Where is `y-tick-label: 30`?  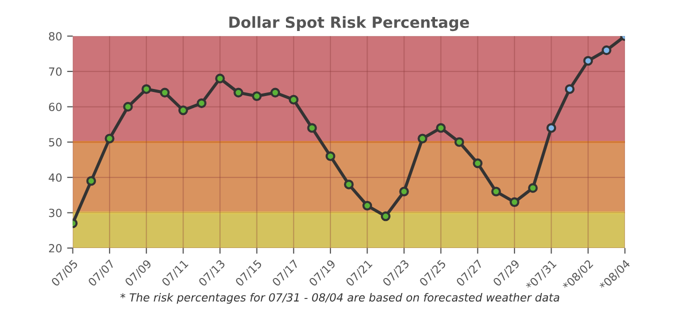 y-tick-label: 30 is located at coordinates (55, 213).